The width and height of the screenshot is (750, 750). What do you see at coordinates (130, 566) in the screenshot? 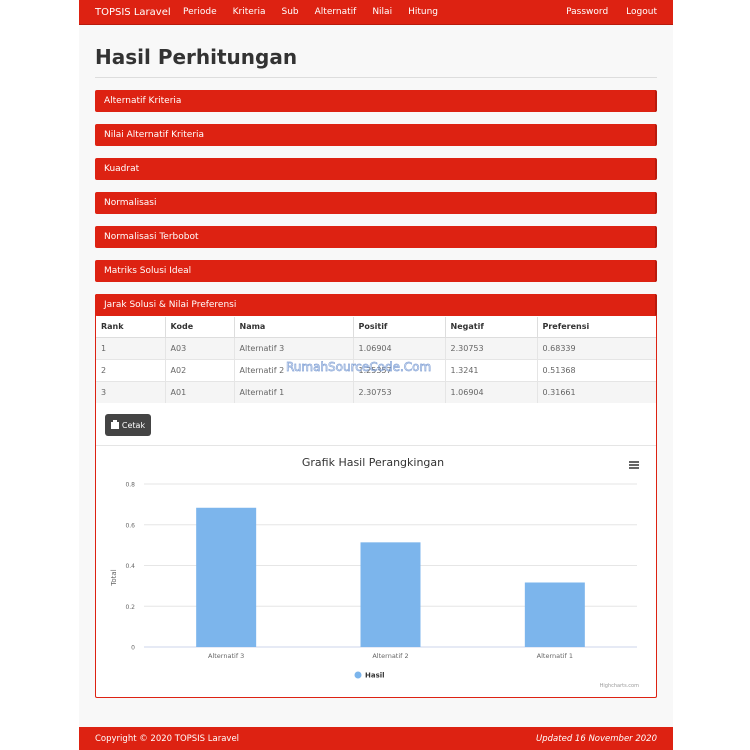
I see `y-tick-label: 0.4` at bounding box center [130, 566].